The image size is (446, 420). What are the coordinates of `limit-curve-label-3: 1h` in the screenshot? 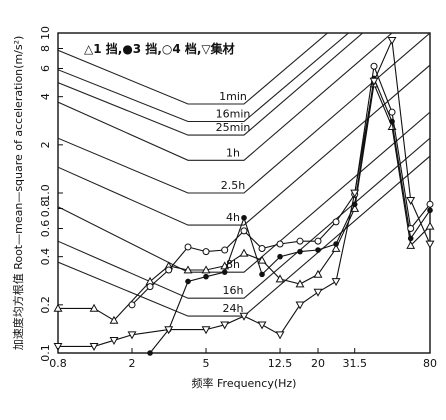 It's located at (233, 152).